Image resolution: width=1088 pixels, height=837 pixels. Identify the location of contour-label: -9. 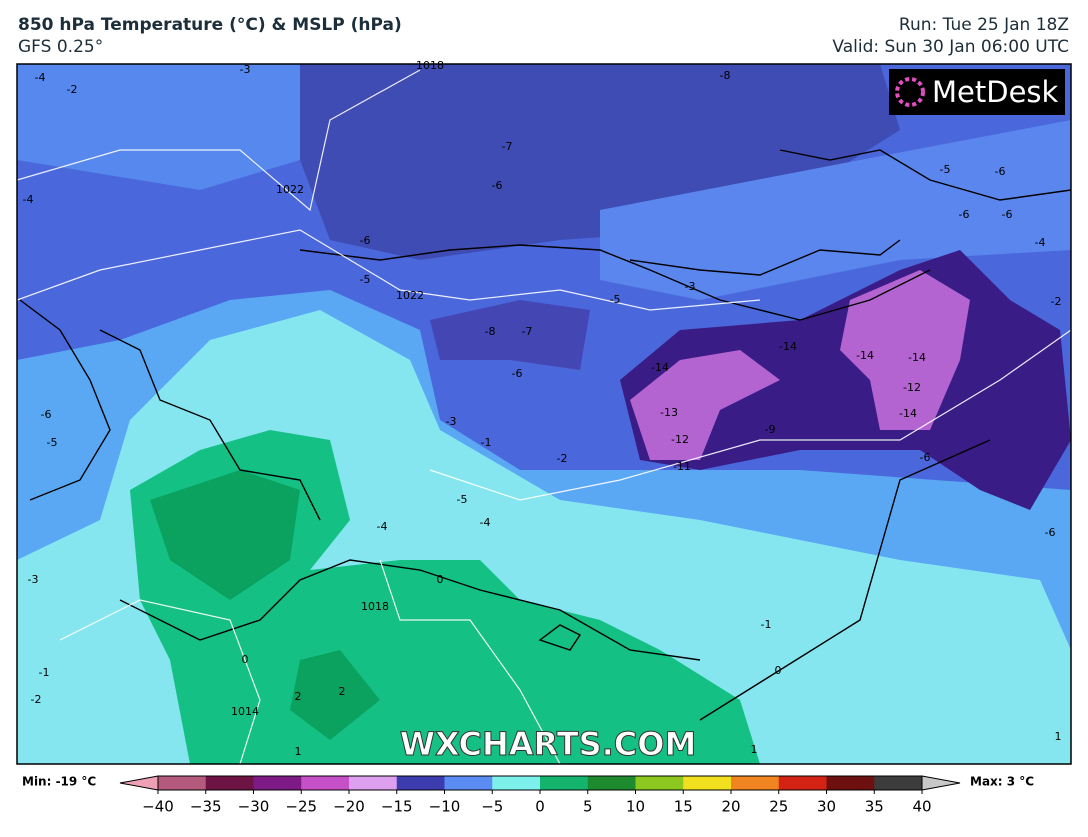
(770, 429).